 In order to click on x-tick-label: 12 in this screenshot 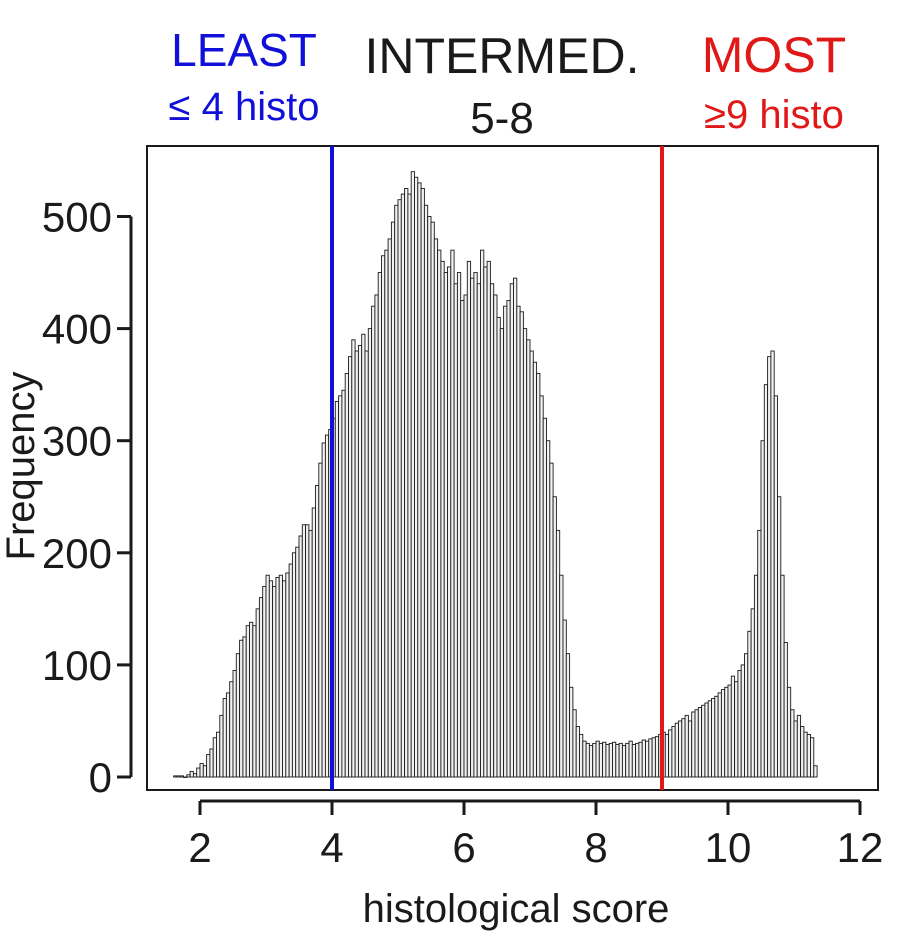, I will do `click(860, 847)`.